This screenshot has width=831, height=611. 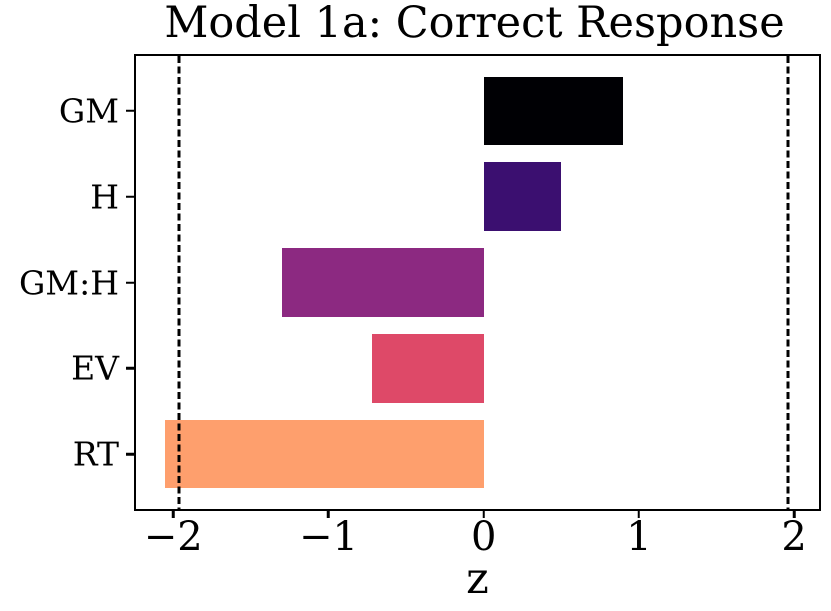 I want to click on x-tick-label: 2, so click(x=794, y=537).